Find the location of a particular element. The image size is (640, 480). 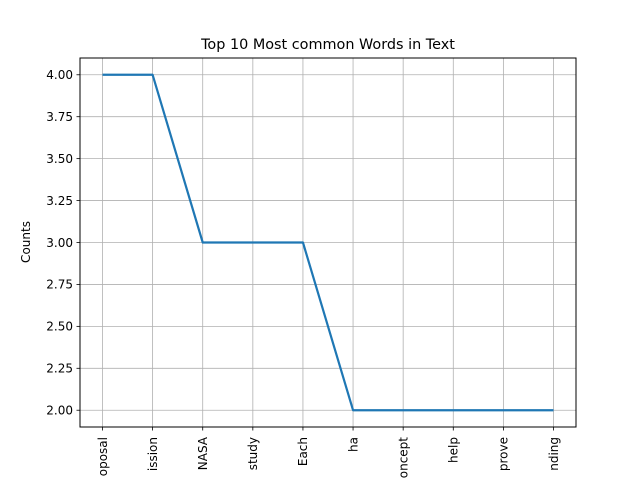

y-tick-label: 2.00 is located at coordinates (59, 411).